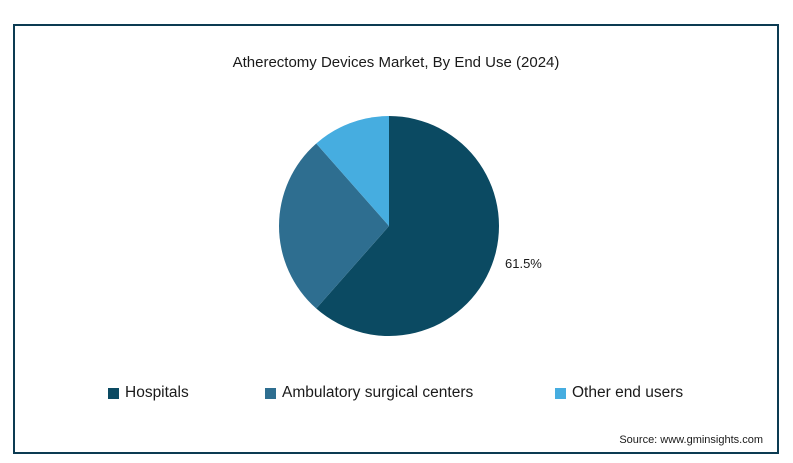 The image size is (793, 463). I want to click on legend-swatch-hospitals, so click(113, 393).